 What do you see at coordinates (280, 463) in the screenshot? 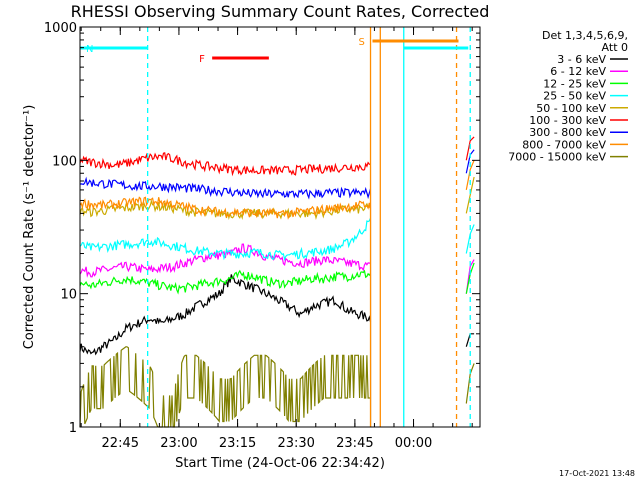
I see `x-axis-title: Start Time (24-Oct-06 22:34:42)` at bounding box center [280, 463].